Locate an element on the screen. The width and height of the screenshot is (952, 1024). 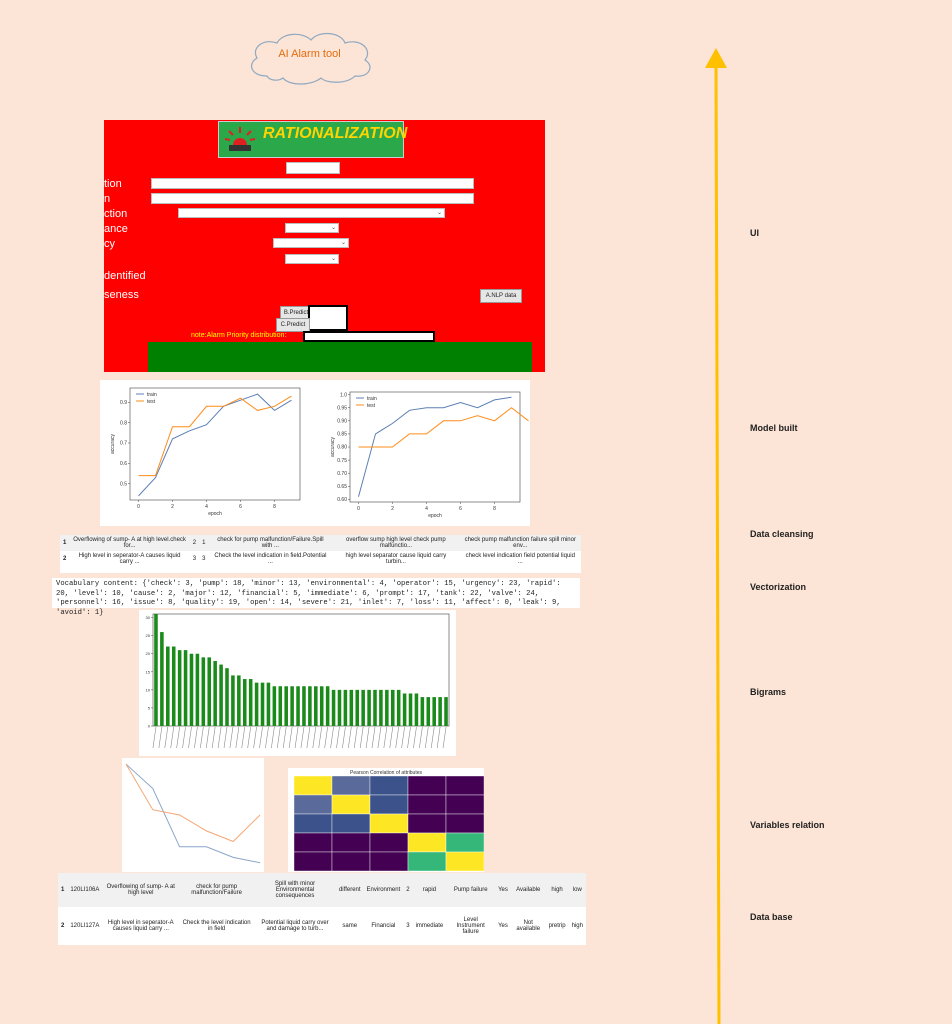
table-cell: low is located at coordinates (577, 890).